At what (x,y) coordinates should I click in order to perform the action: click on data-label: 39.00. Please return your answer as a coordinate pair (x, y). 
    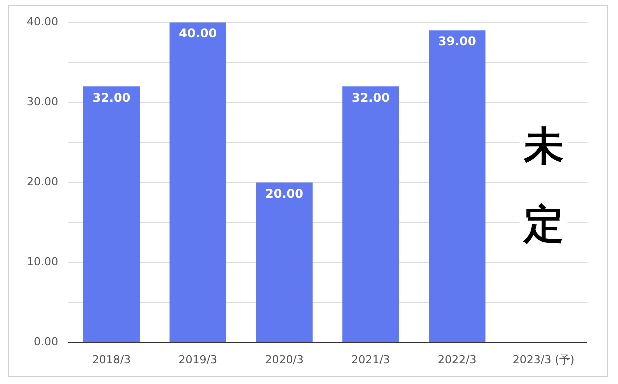
    Looking at the image, I should click on (457, 41).